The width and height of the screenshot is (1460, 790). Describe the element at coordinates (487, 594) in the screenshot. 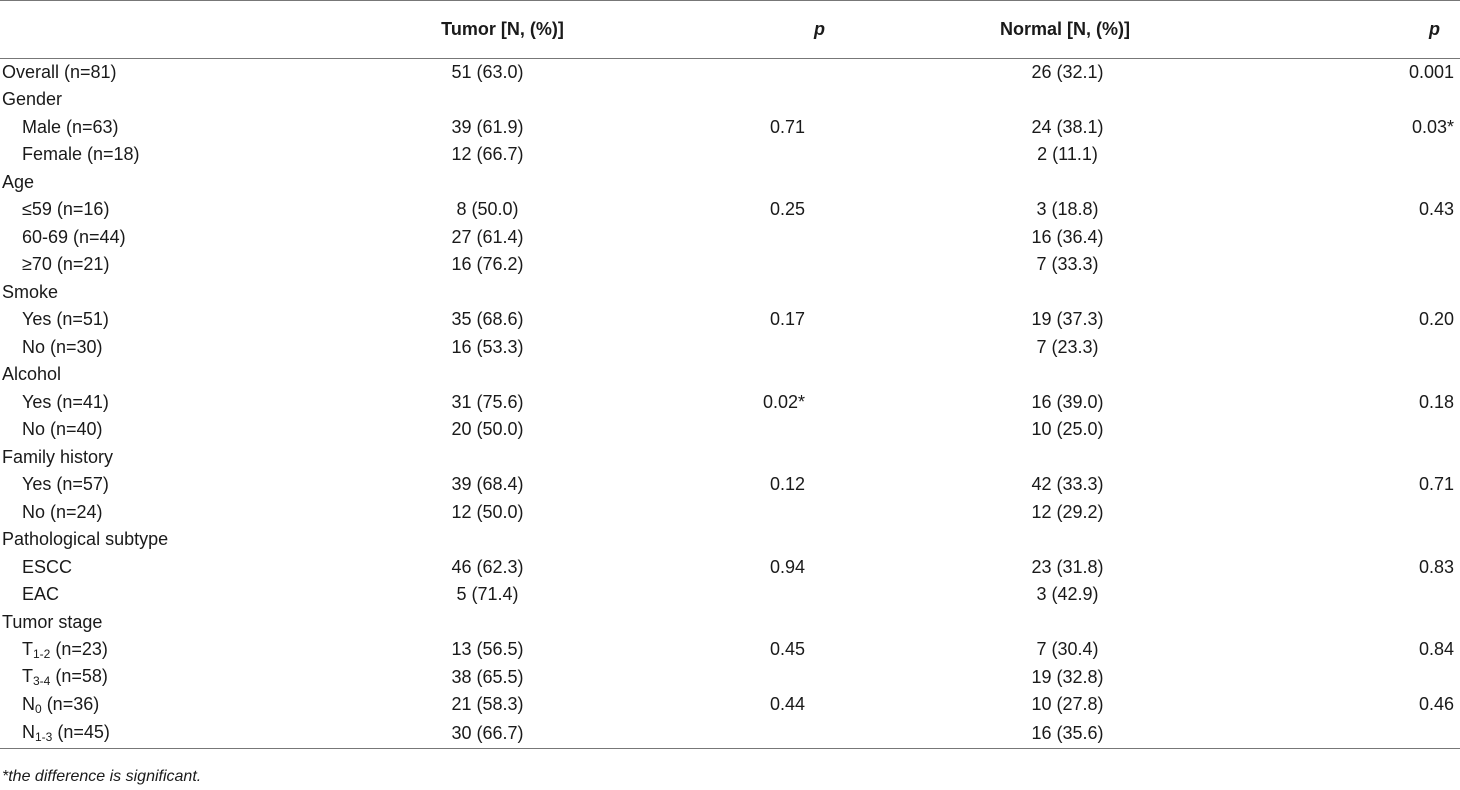

I see `cell-tumor: 5 (71.4)` at that location.